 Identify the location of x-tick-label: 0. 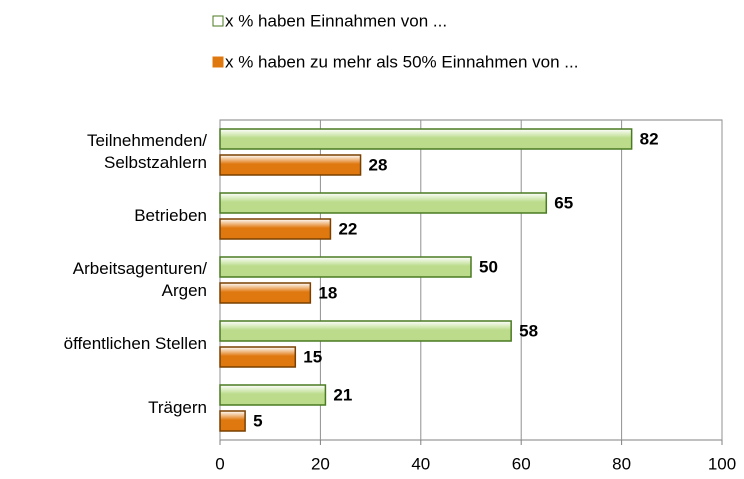
(219, 463).